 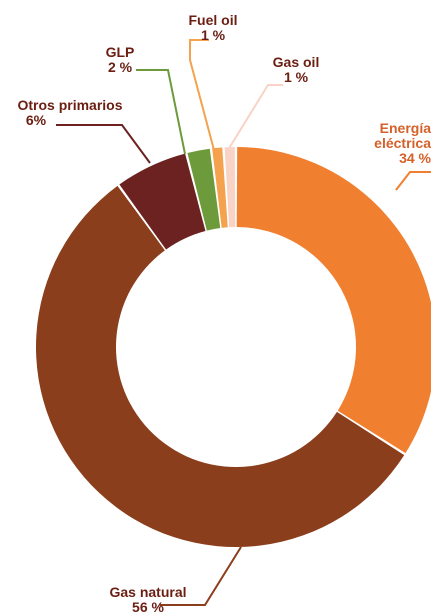 I want to click on leader-line-gas-oil, so click(x=255, y=117).